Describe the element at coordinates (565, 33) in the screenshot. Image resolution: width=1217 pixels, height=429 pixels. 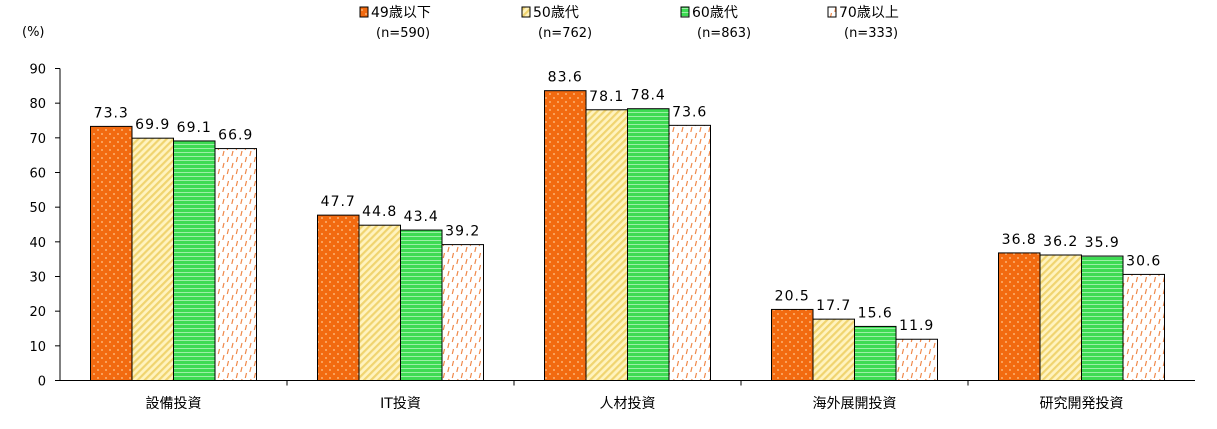
I see `legend-n-label: (n=762)` at that location.